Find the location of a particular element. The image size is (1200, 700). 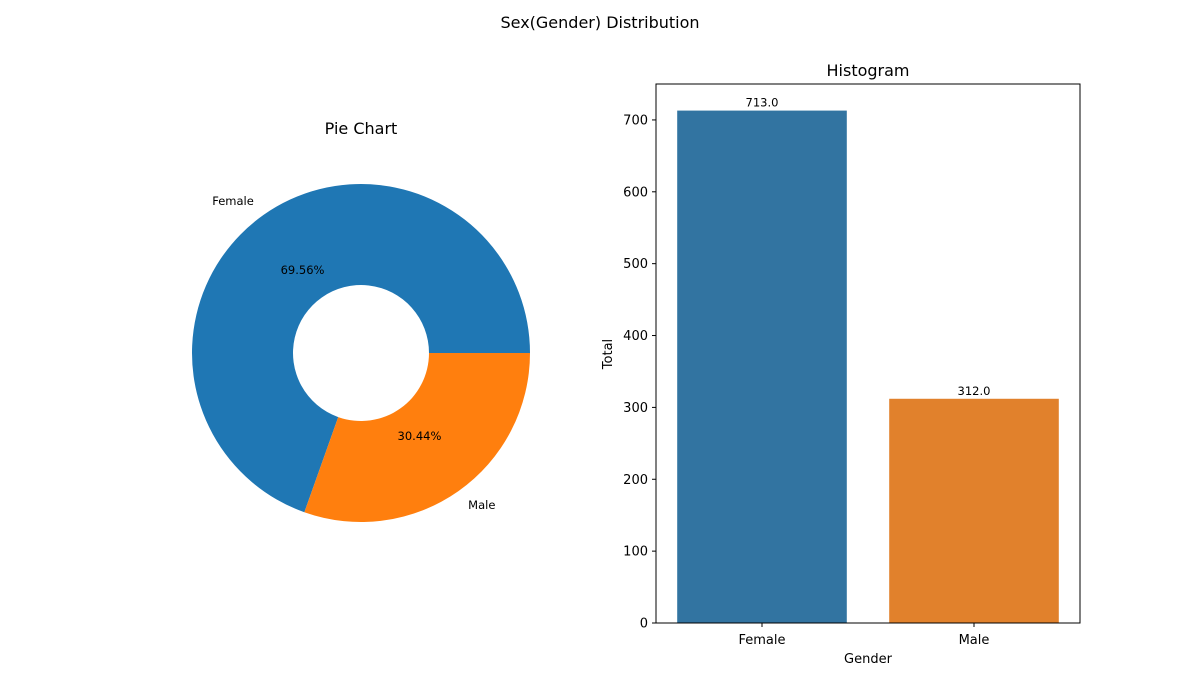

y-axis-title: Total is located at coordinates (608, 354).